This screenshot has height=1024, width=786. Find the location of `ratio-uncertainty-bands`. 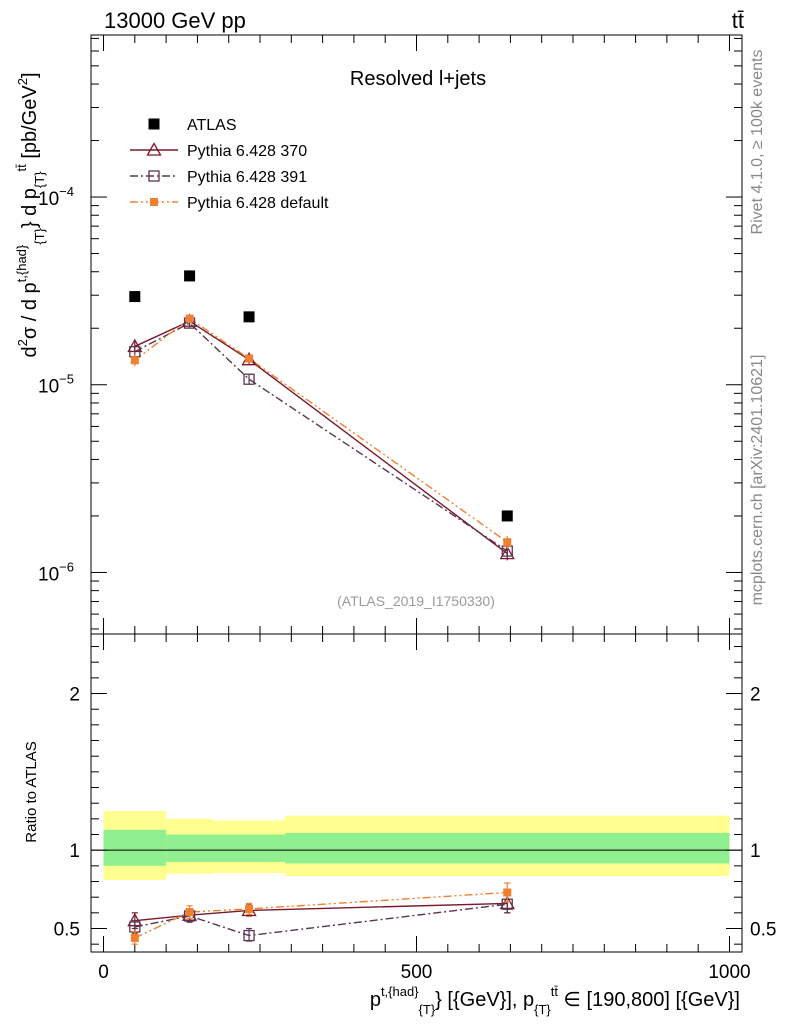

ratio-uncertainty-bands is located at coordinates (416, 845).